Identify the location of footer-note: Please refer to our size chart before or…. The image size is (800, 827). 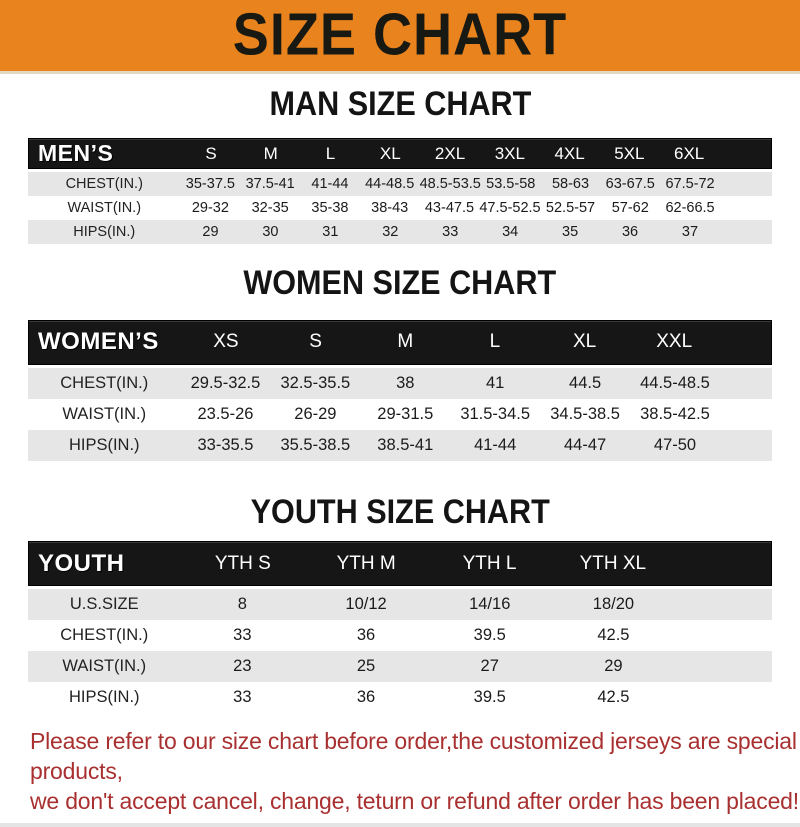
(415, 771).